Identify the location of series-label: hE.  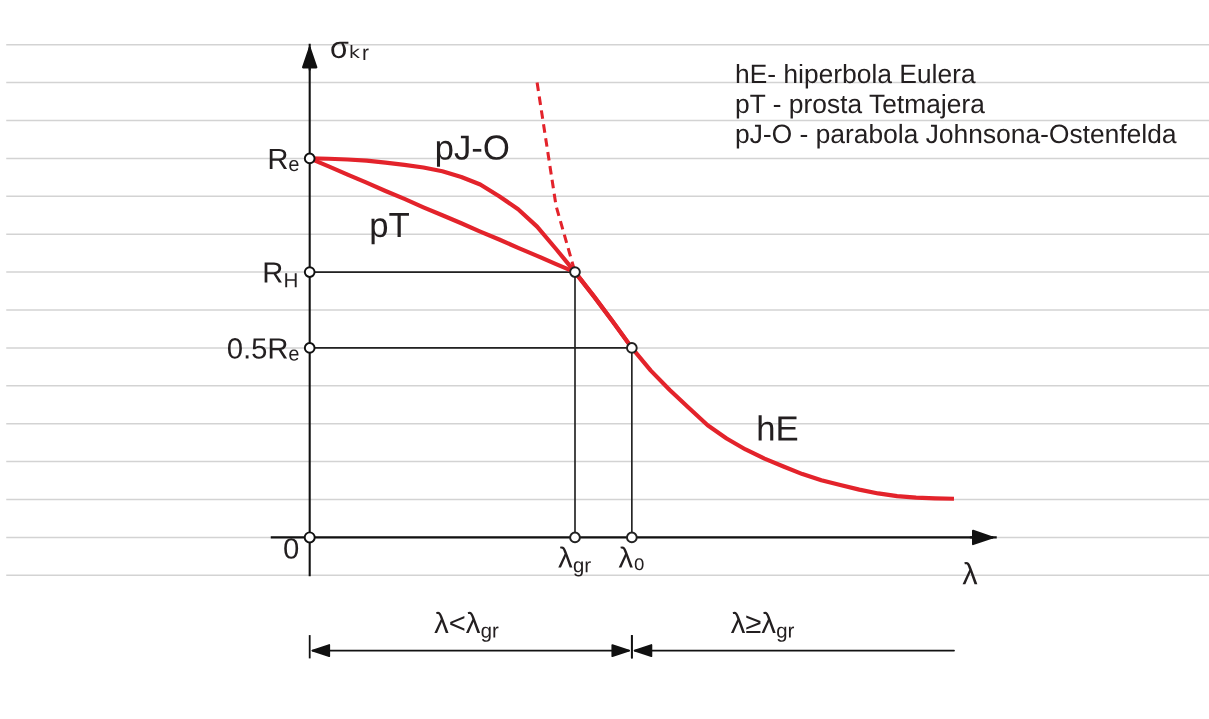
(778, 428).